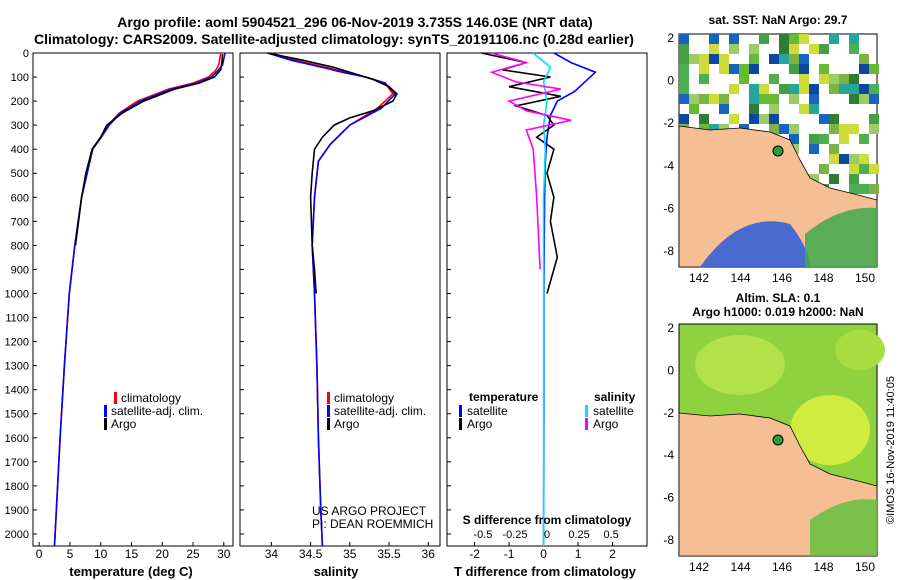 This screenshot has width=900, height=580. I want to click on depth-tick-label: 1500, so click(17, 415).